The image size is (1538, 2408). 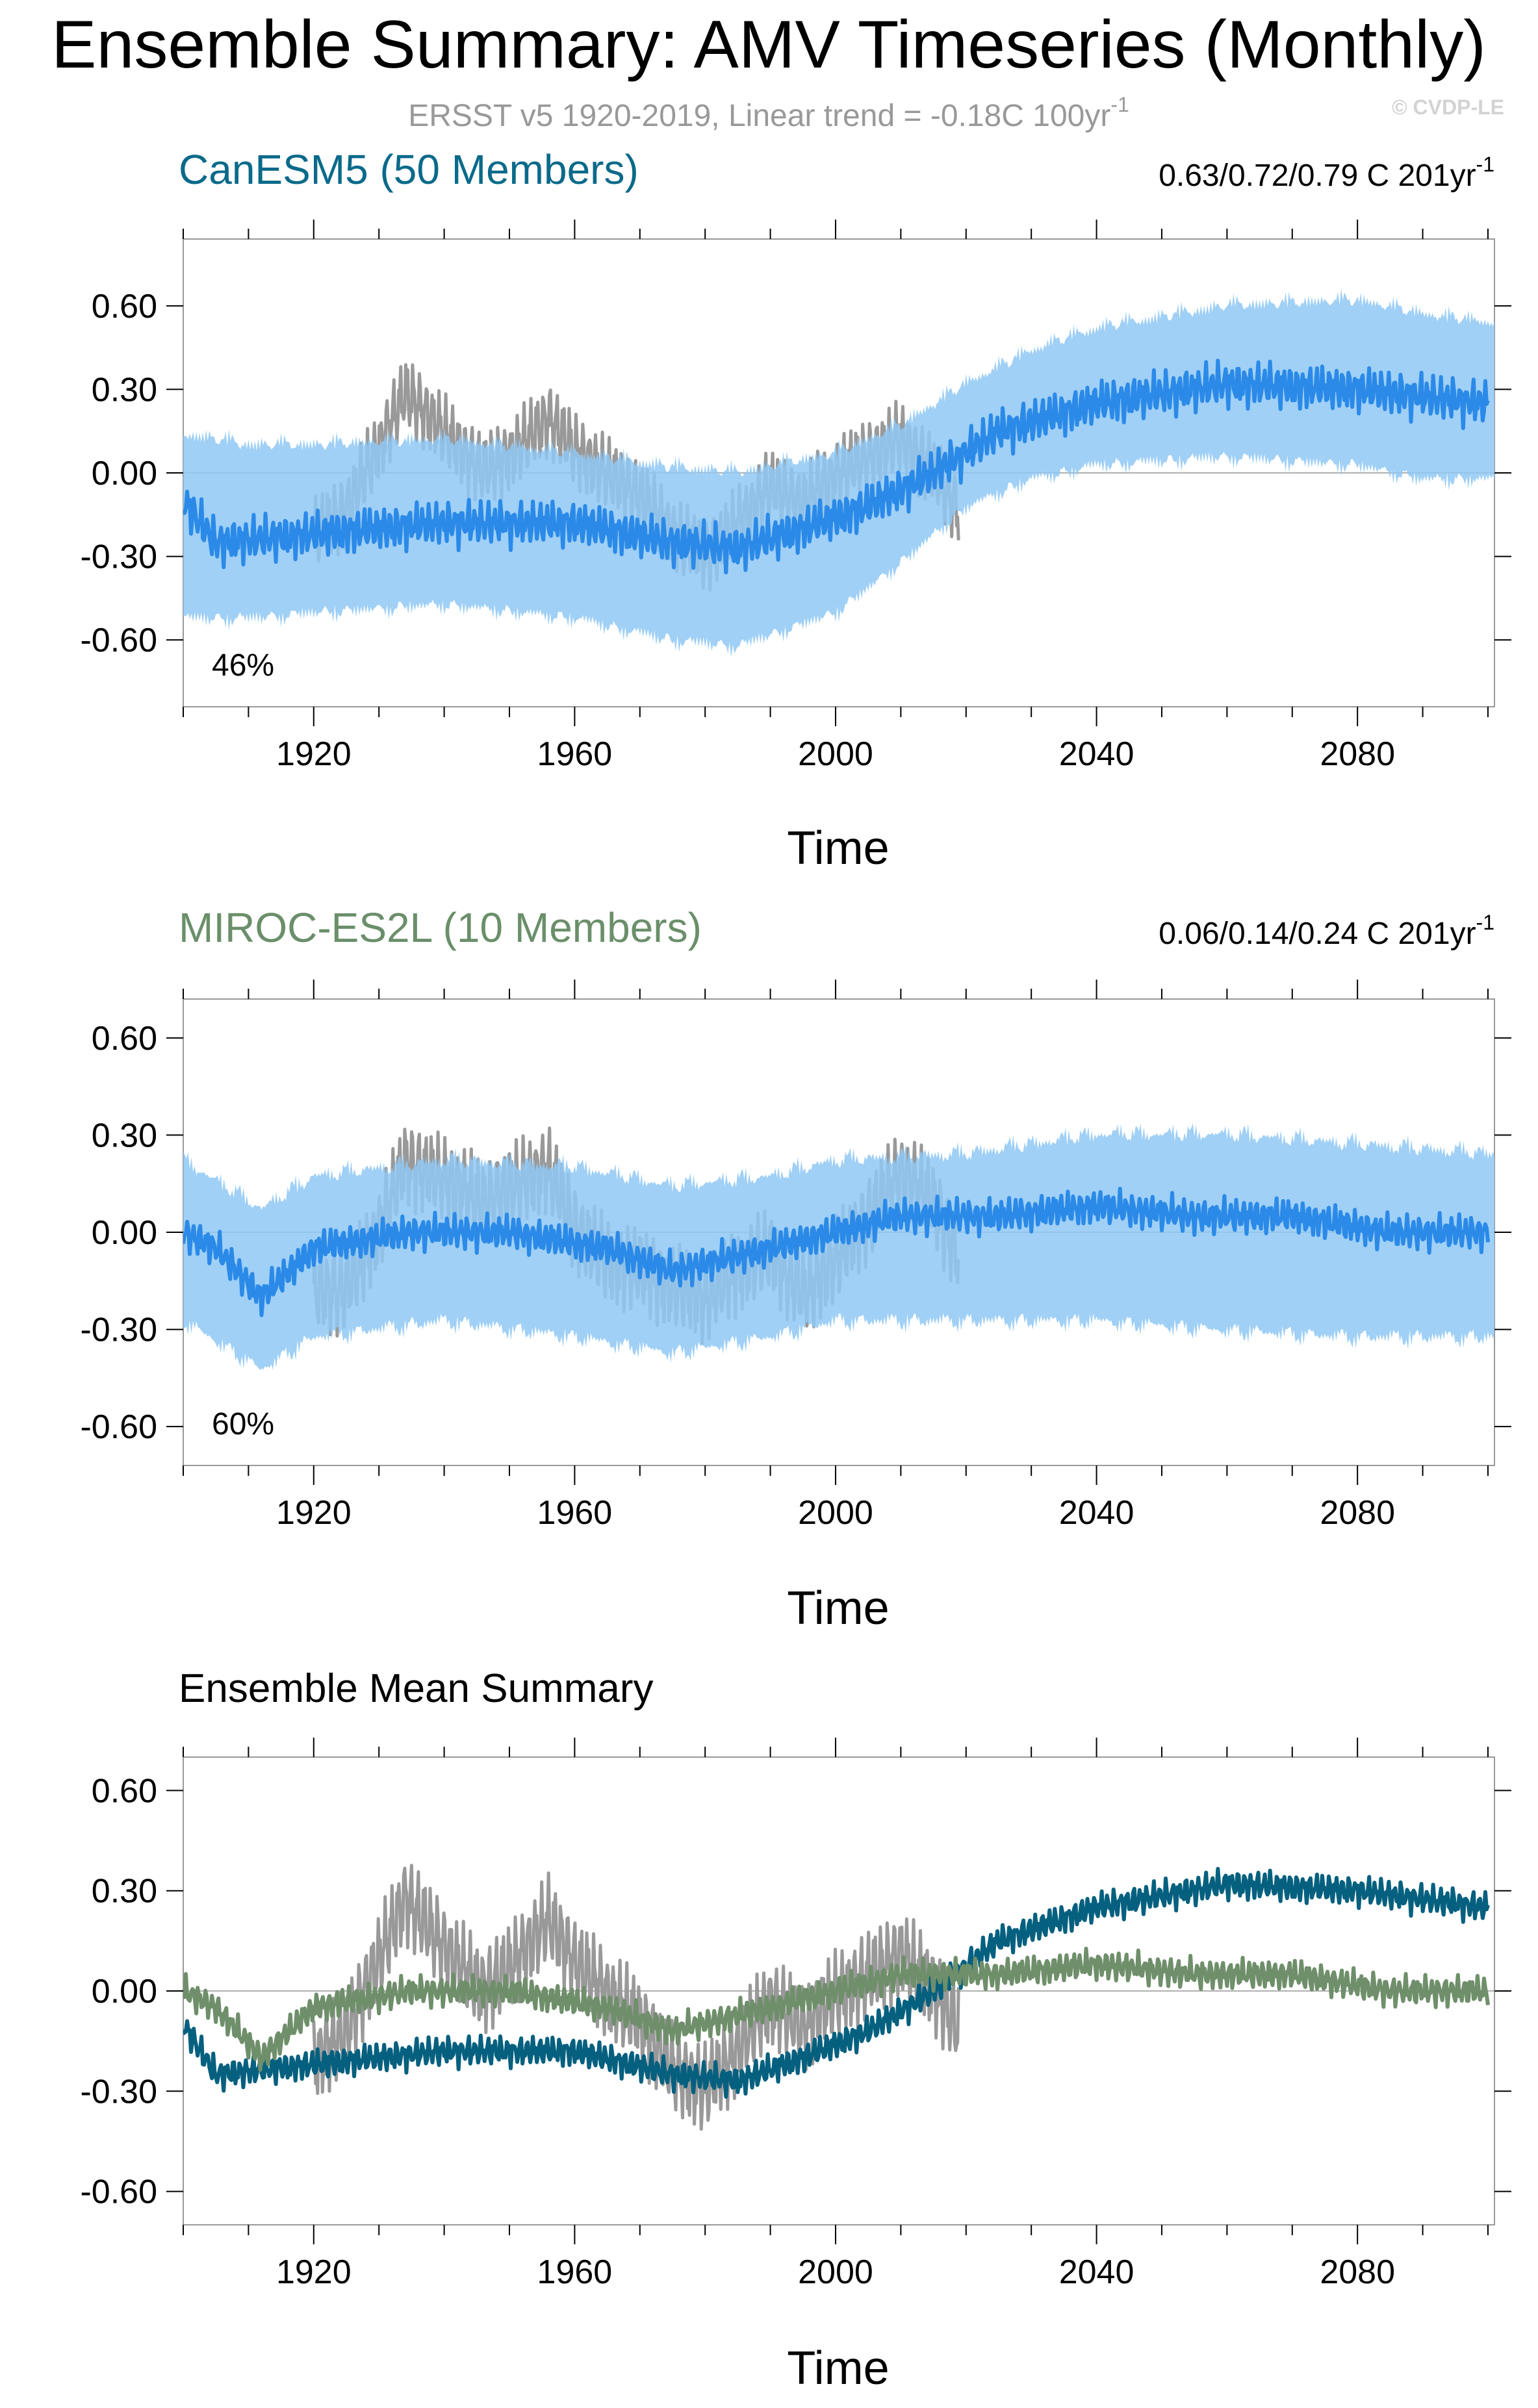 What do you see at coordinates (838, 1608) in the screenshot?
I see `x-axis-label-miroc: Time` at bounding box center [838, 1608].